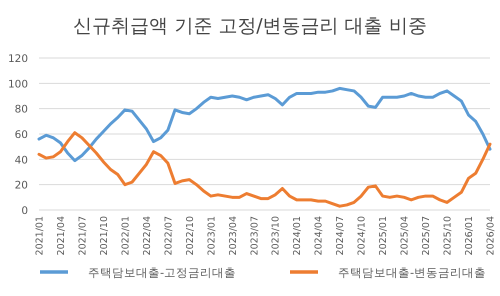 This screenshot has width=500, height=296. Describe the element at coordinates (18, 84) in the screenshot. I see `y-tick-label: 100` at that location.